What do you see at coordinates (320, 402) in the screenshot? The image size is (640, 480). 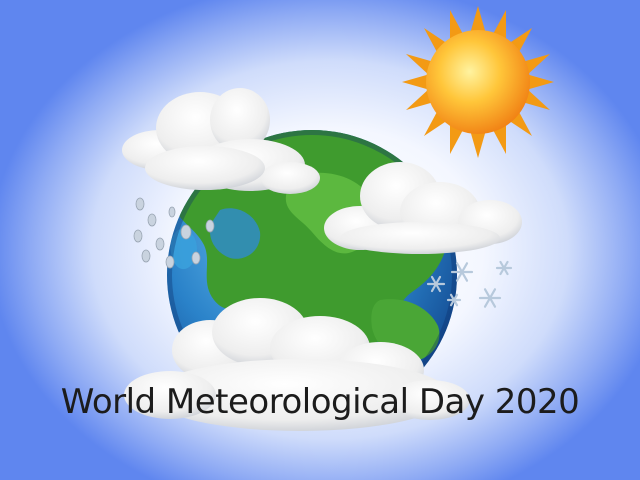 I see `caption-title: World Meteorological Day 2020` at bounding box center [320, 402].